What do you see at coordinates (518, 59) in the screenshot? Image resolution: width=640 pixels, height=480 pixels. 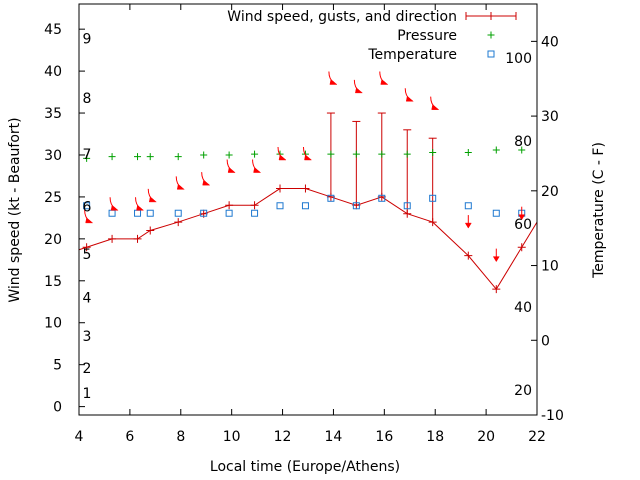 I see `fahrenheit-label: 100` at bounding box center [518, 59].